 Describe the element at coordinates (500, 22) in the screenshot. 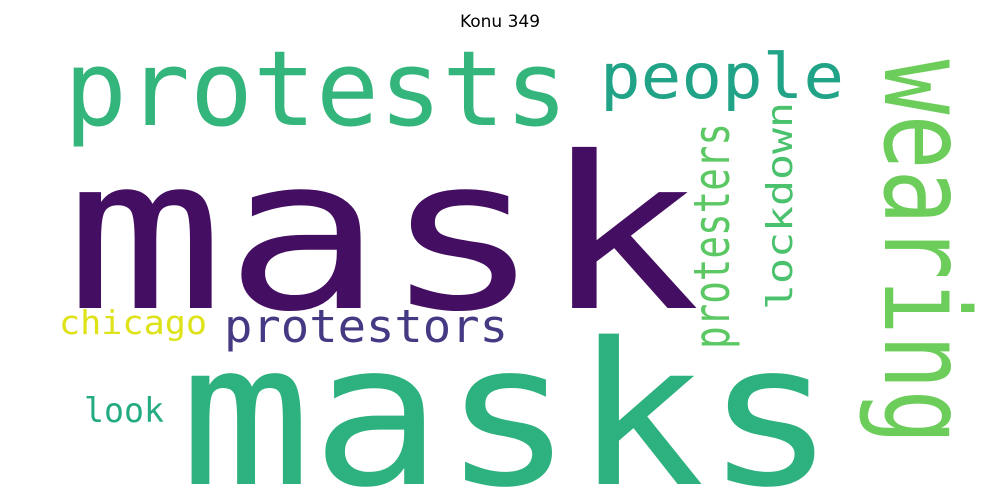

I see `plot-title: Konu 349` at that location.